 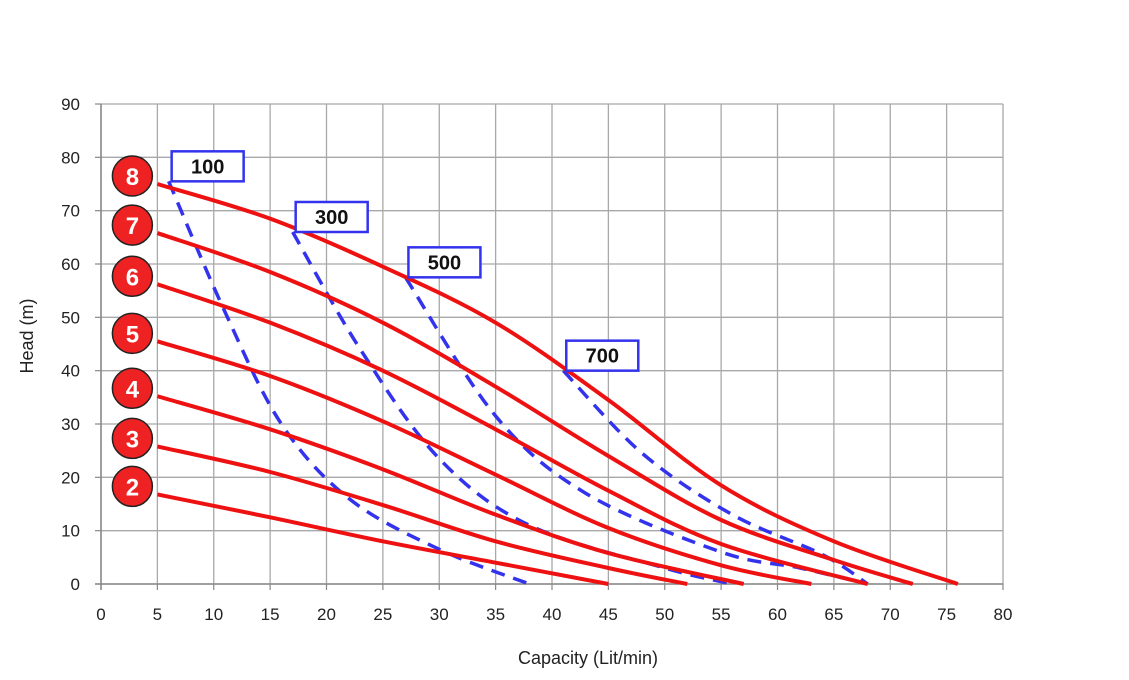 What do you see at coordinates (70, 371) in the screenshot?
I see `y-tick-label: 40` at bounding box center [70, 371].